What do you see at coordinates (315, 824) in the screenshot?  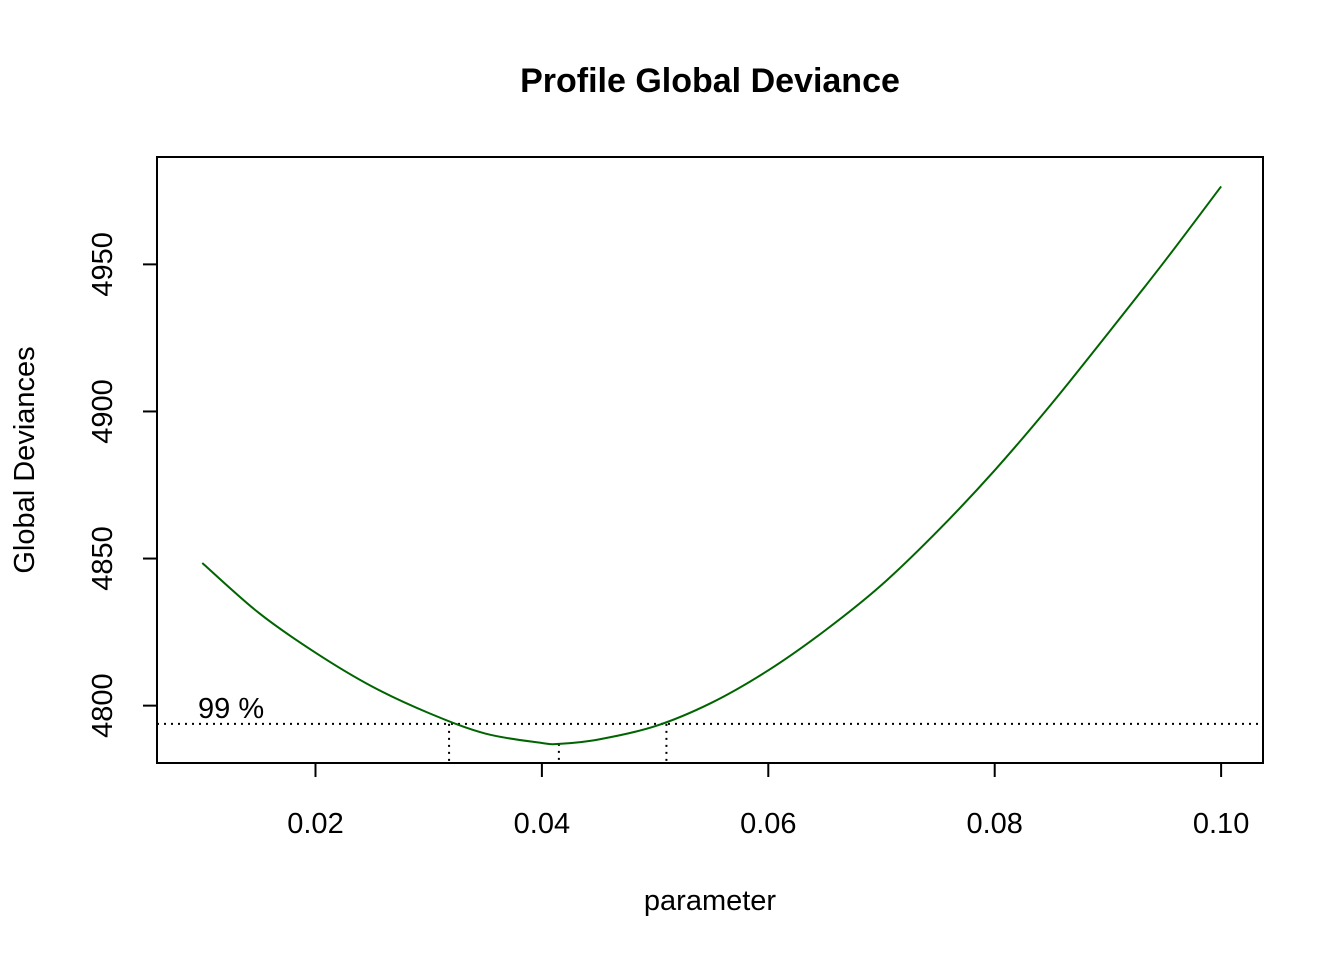 I see `x-tick-label: 0.02` at bounding box center [315, 824].